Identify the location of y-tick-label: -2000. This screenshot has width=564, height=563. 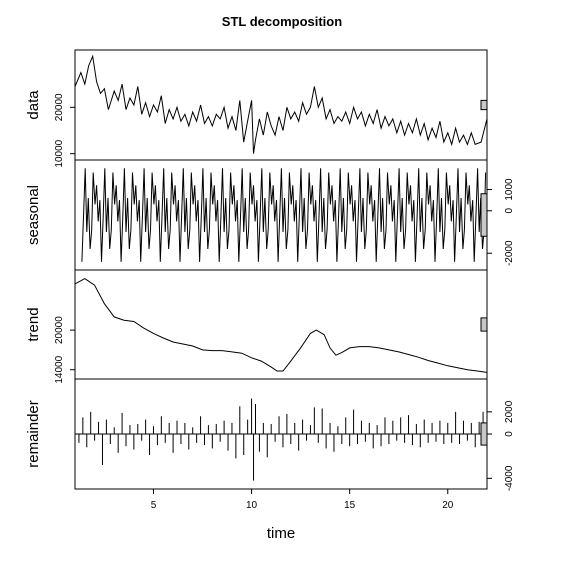
(509, 253).